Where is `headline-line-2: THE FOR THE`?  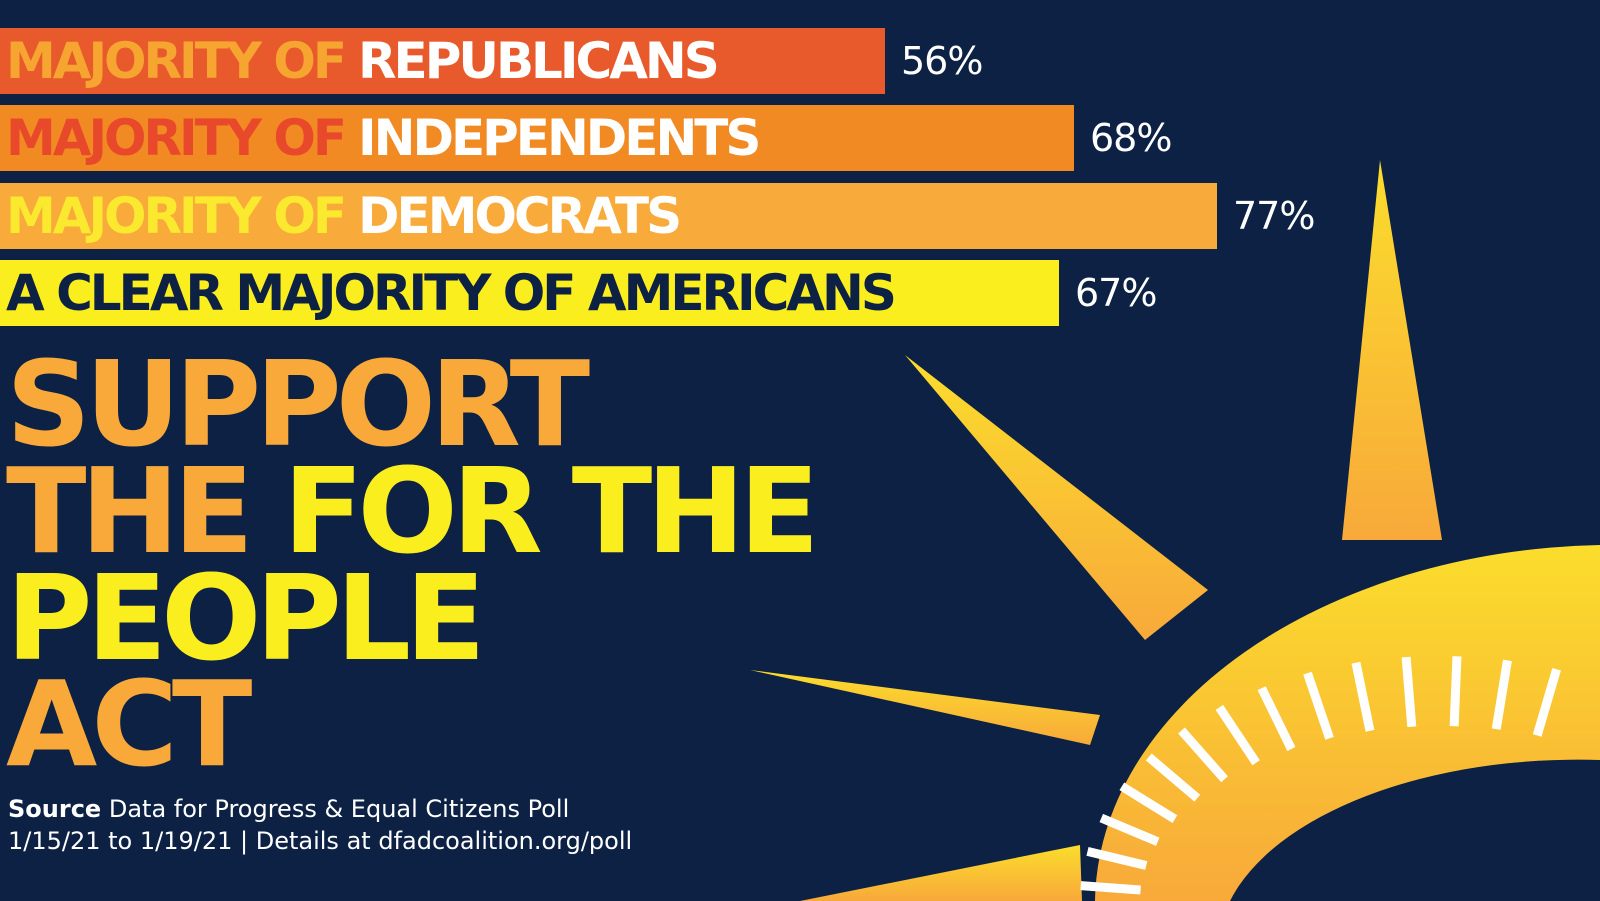
headline-line-2: THE FOR THE is located at coordinates (413, 511).